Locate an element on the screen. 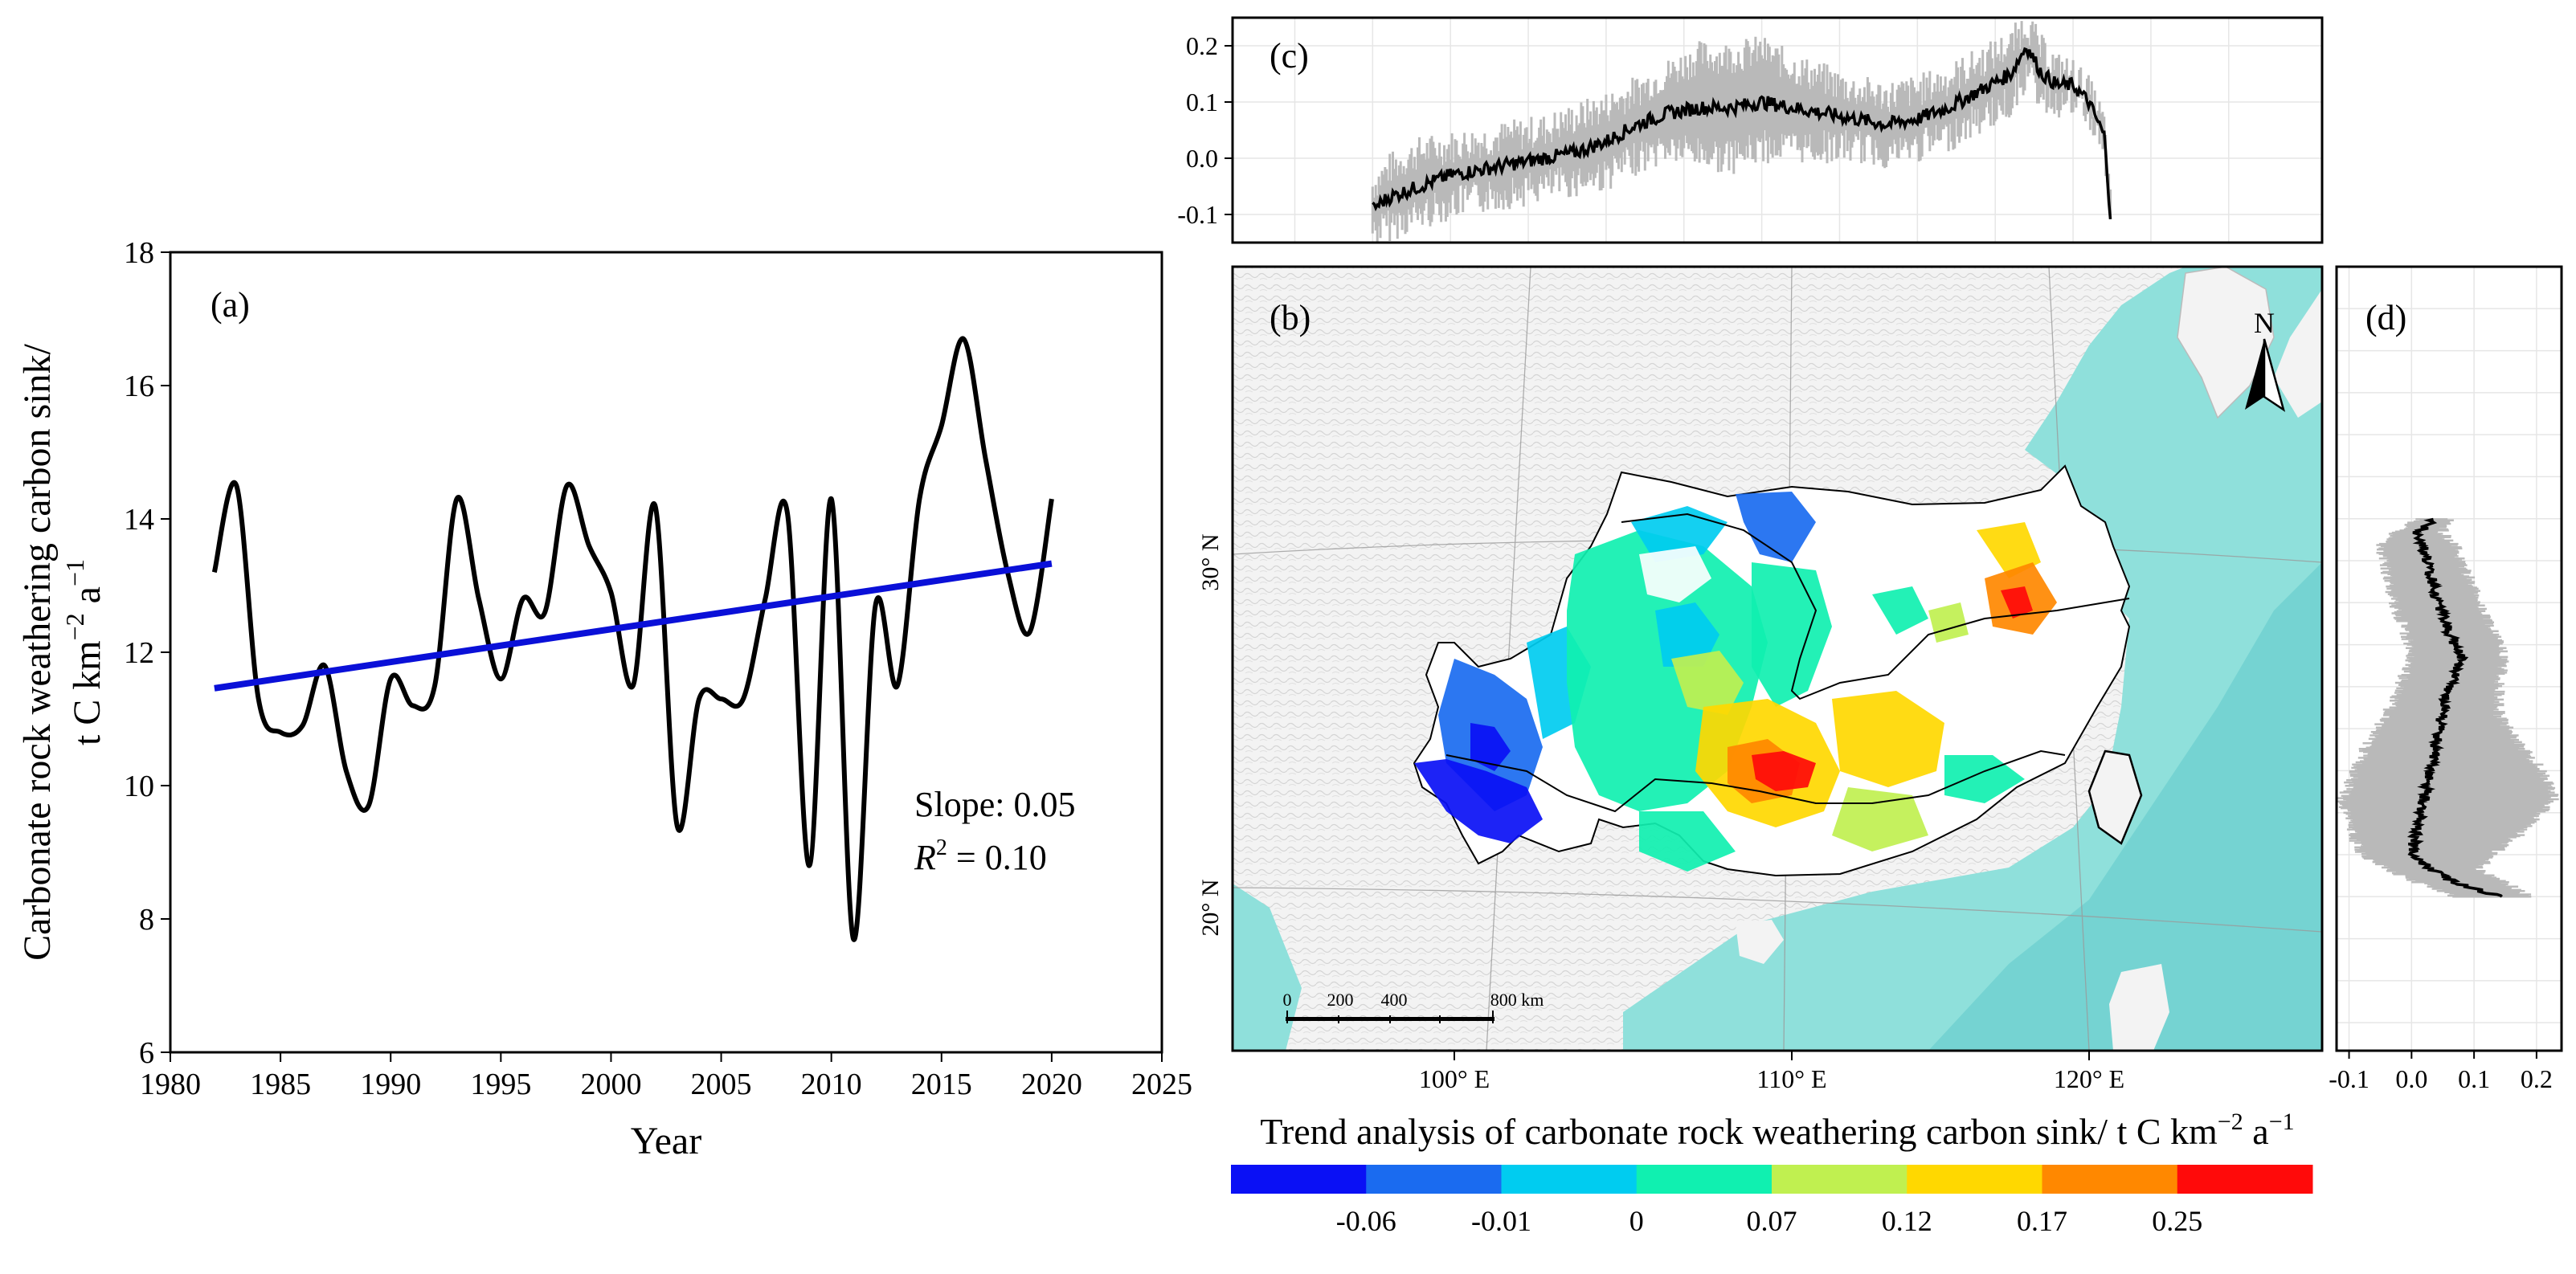  scale-label-0: 0 is located at coordinates (1287, 1000).